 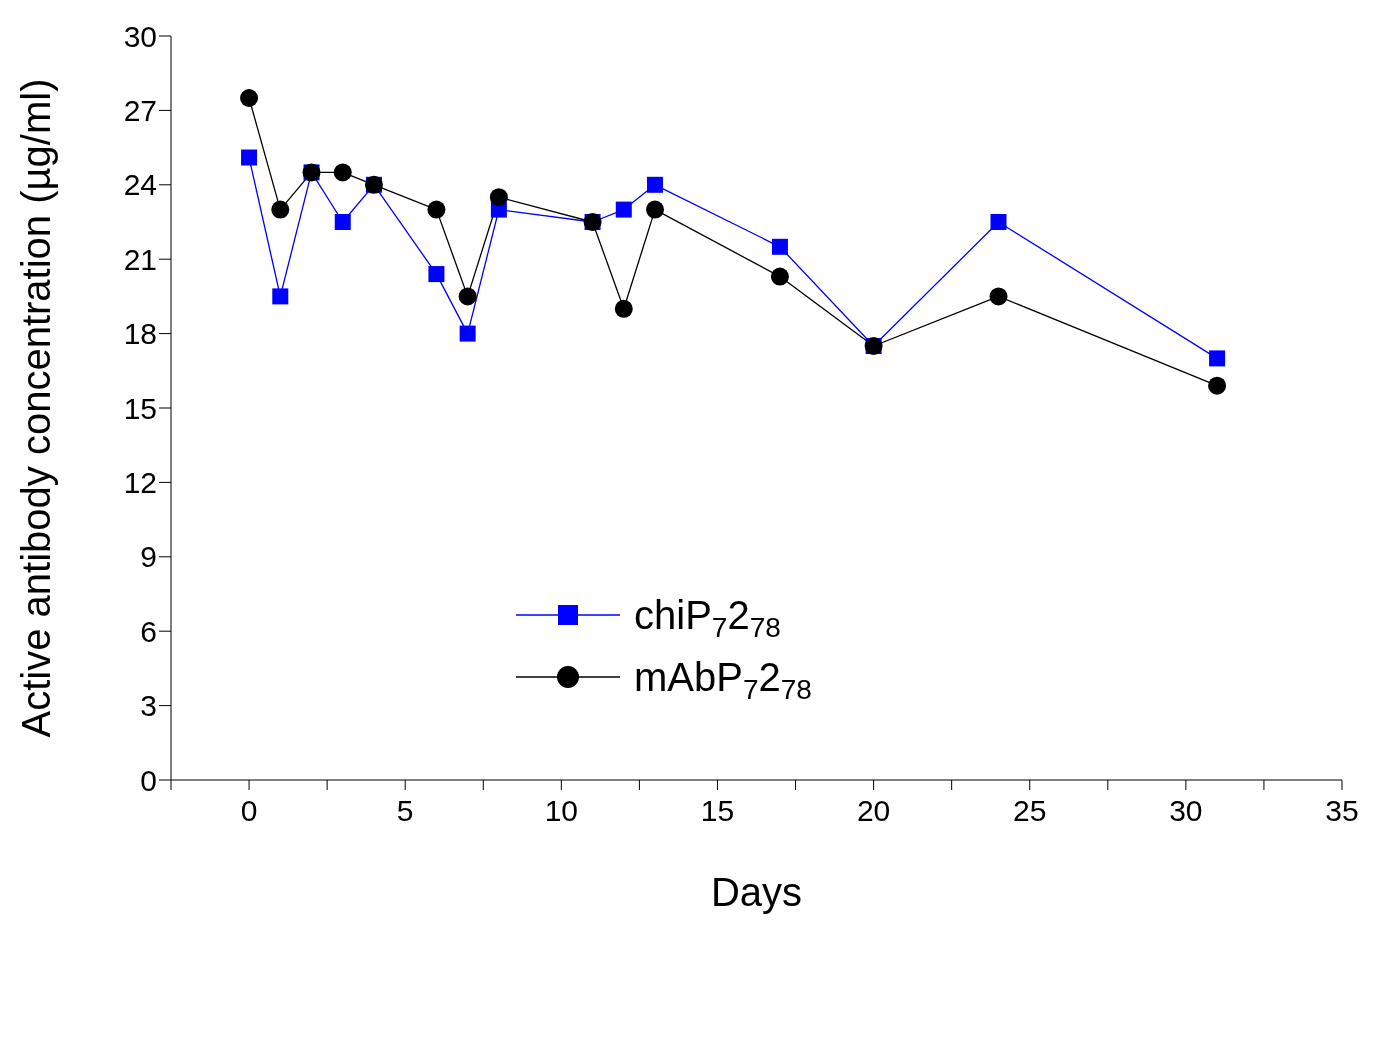 What do you see at coordinates (1186, 811) in the screenshot?
I see `x-tick-label: 30` at bounding box center [1186, 811].